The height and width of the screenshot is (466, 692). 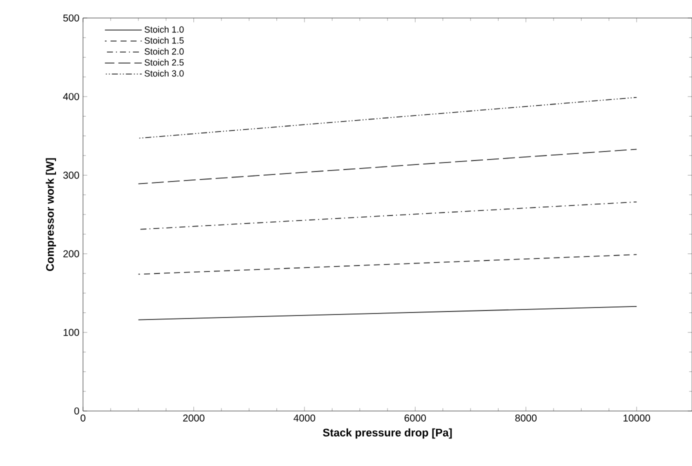 I want to click on y-axis-title: Compressor work [W], so click(x=51, y=214).